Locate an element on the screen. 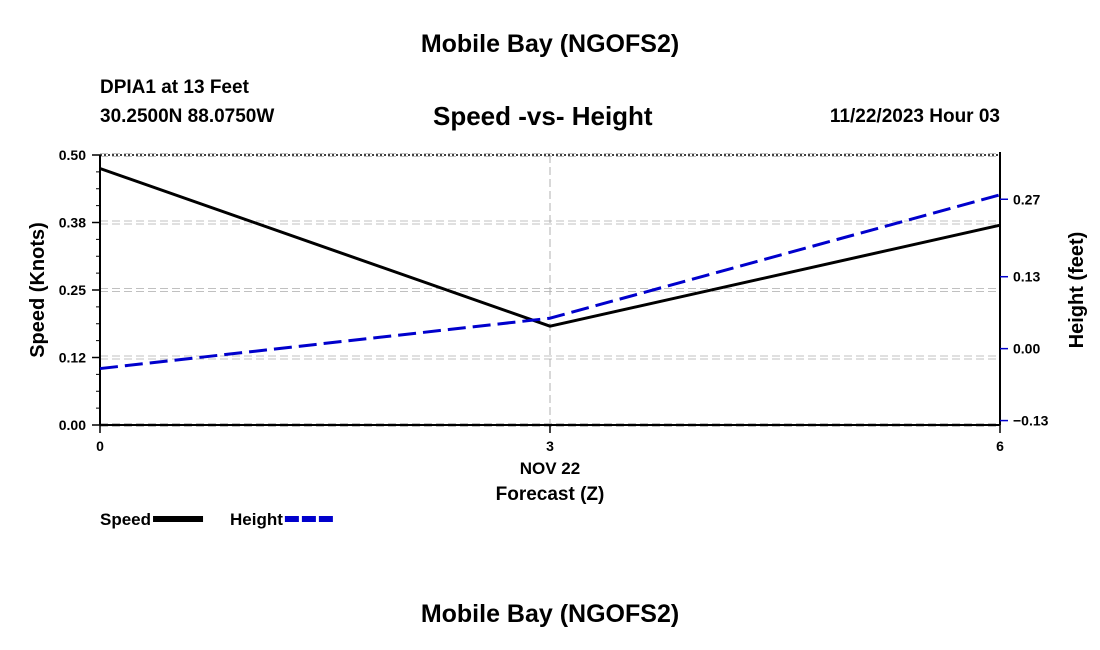  right-tick-label: −0.13 is located at coordinates (1031, 421).